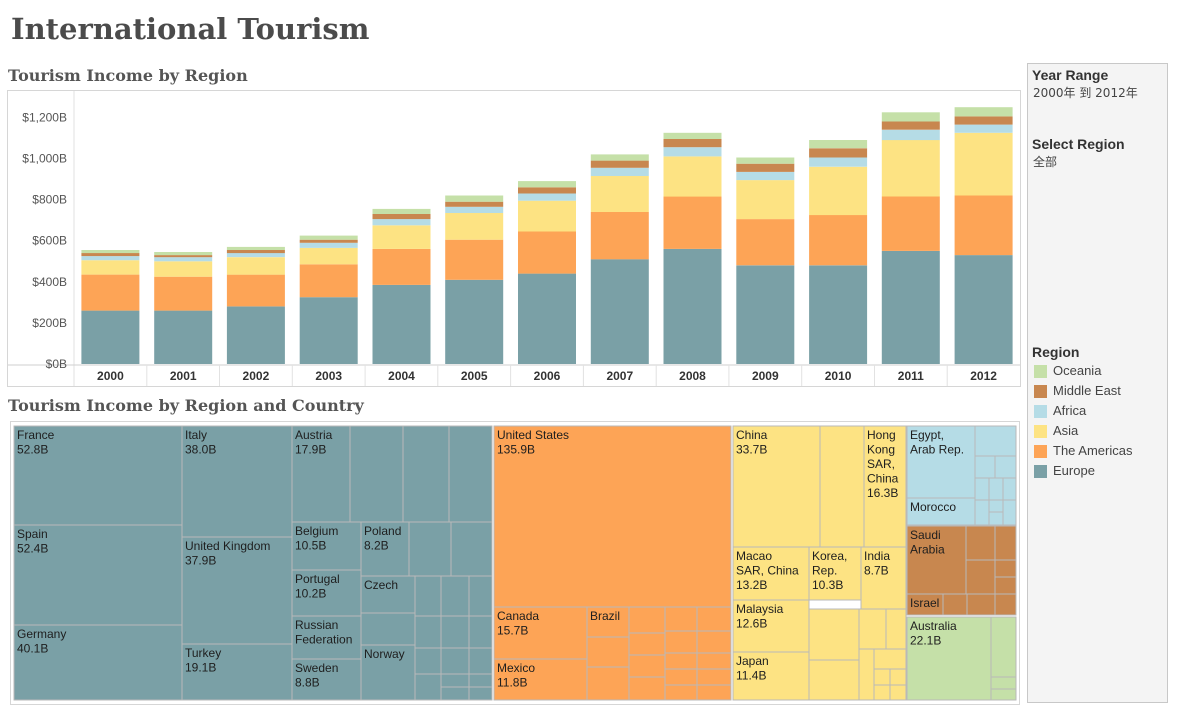 The image size is (1177, 713). Describe the element at coordinates (925, 604) in the screenshot. I see `treemap-cell-israel: Israel` at that location.